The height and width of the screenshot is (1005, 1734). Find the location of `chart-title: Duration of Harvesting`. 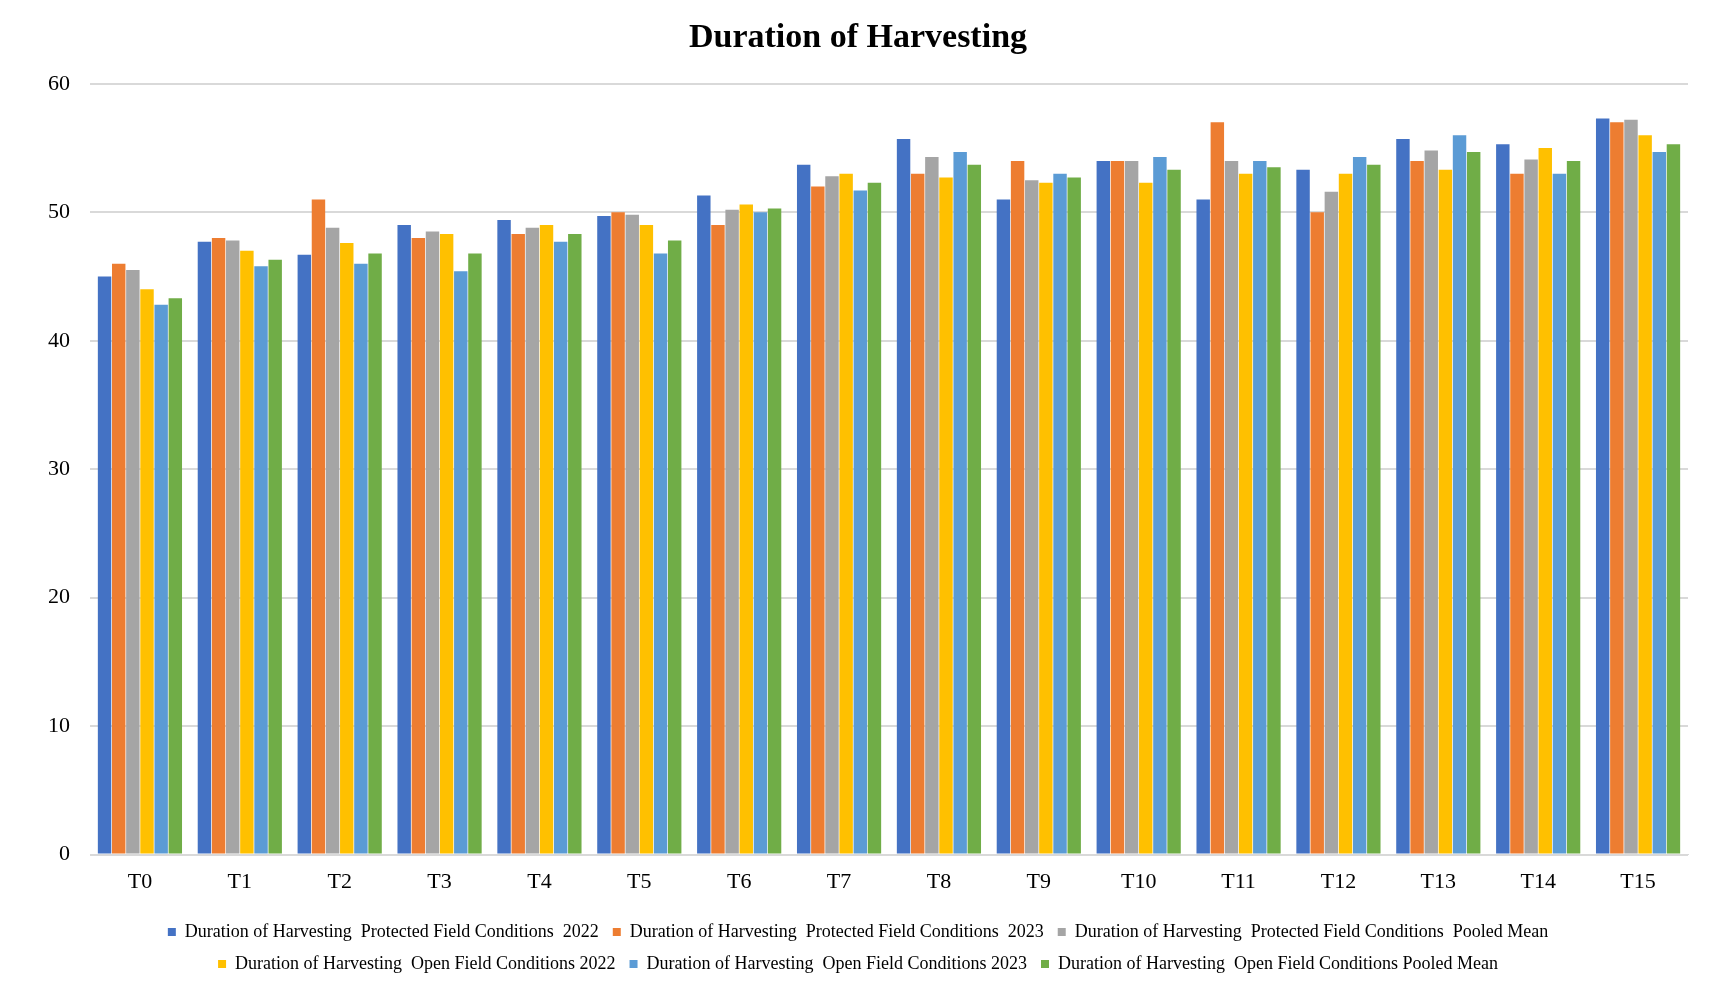

chart-title: Duration of Harvesting is located at coordinates (858, 36).